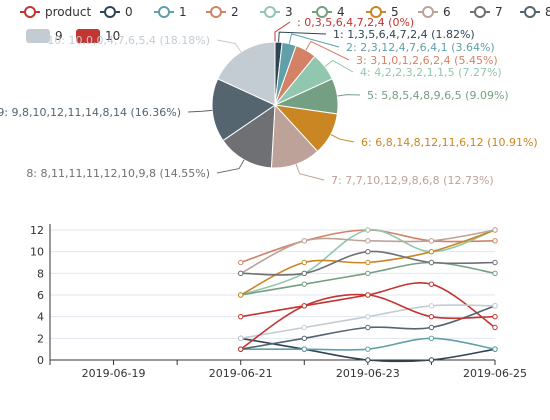 The image size is (550, 420). I want to click on legend-label: 4, so click(341, 12).